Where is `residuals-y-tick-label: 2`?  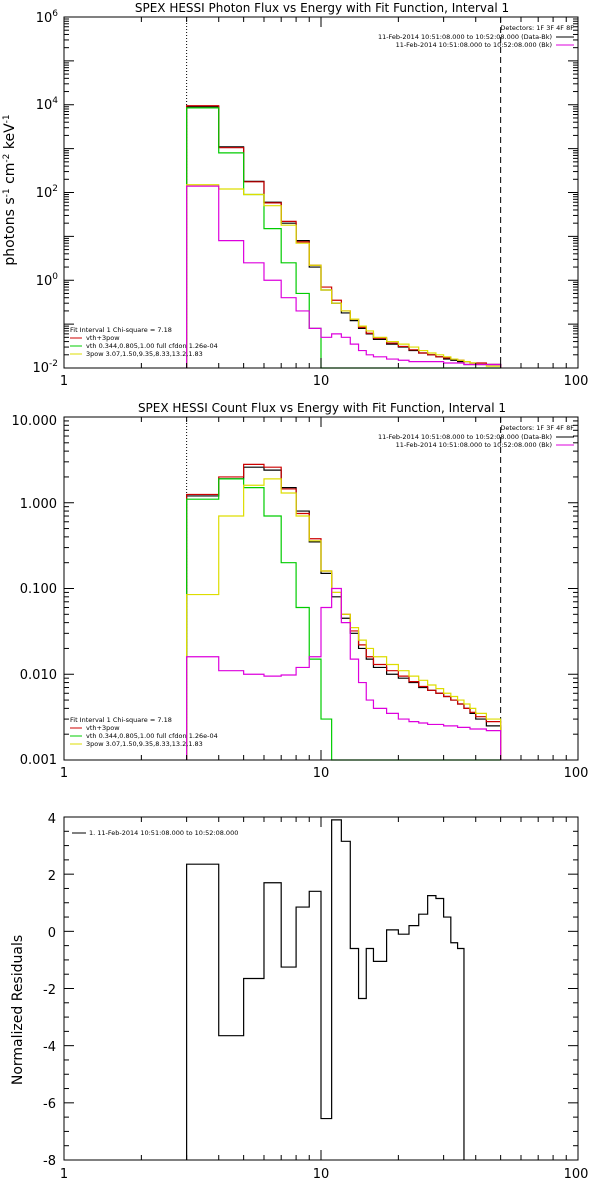 residuals-y-tick-label: 2 is located at coordinates (52, 876).